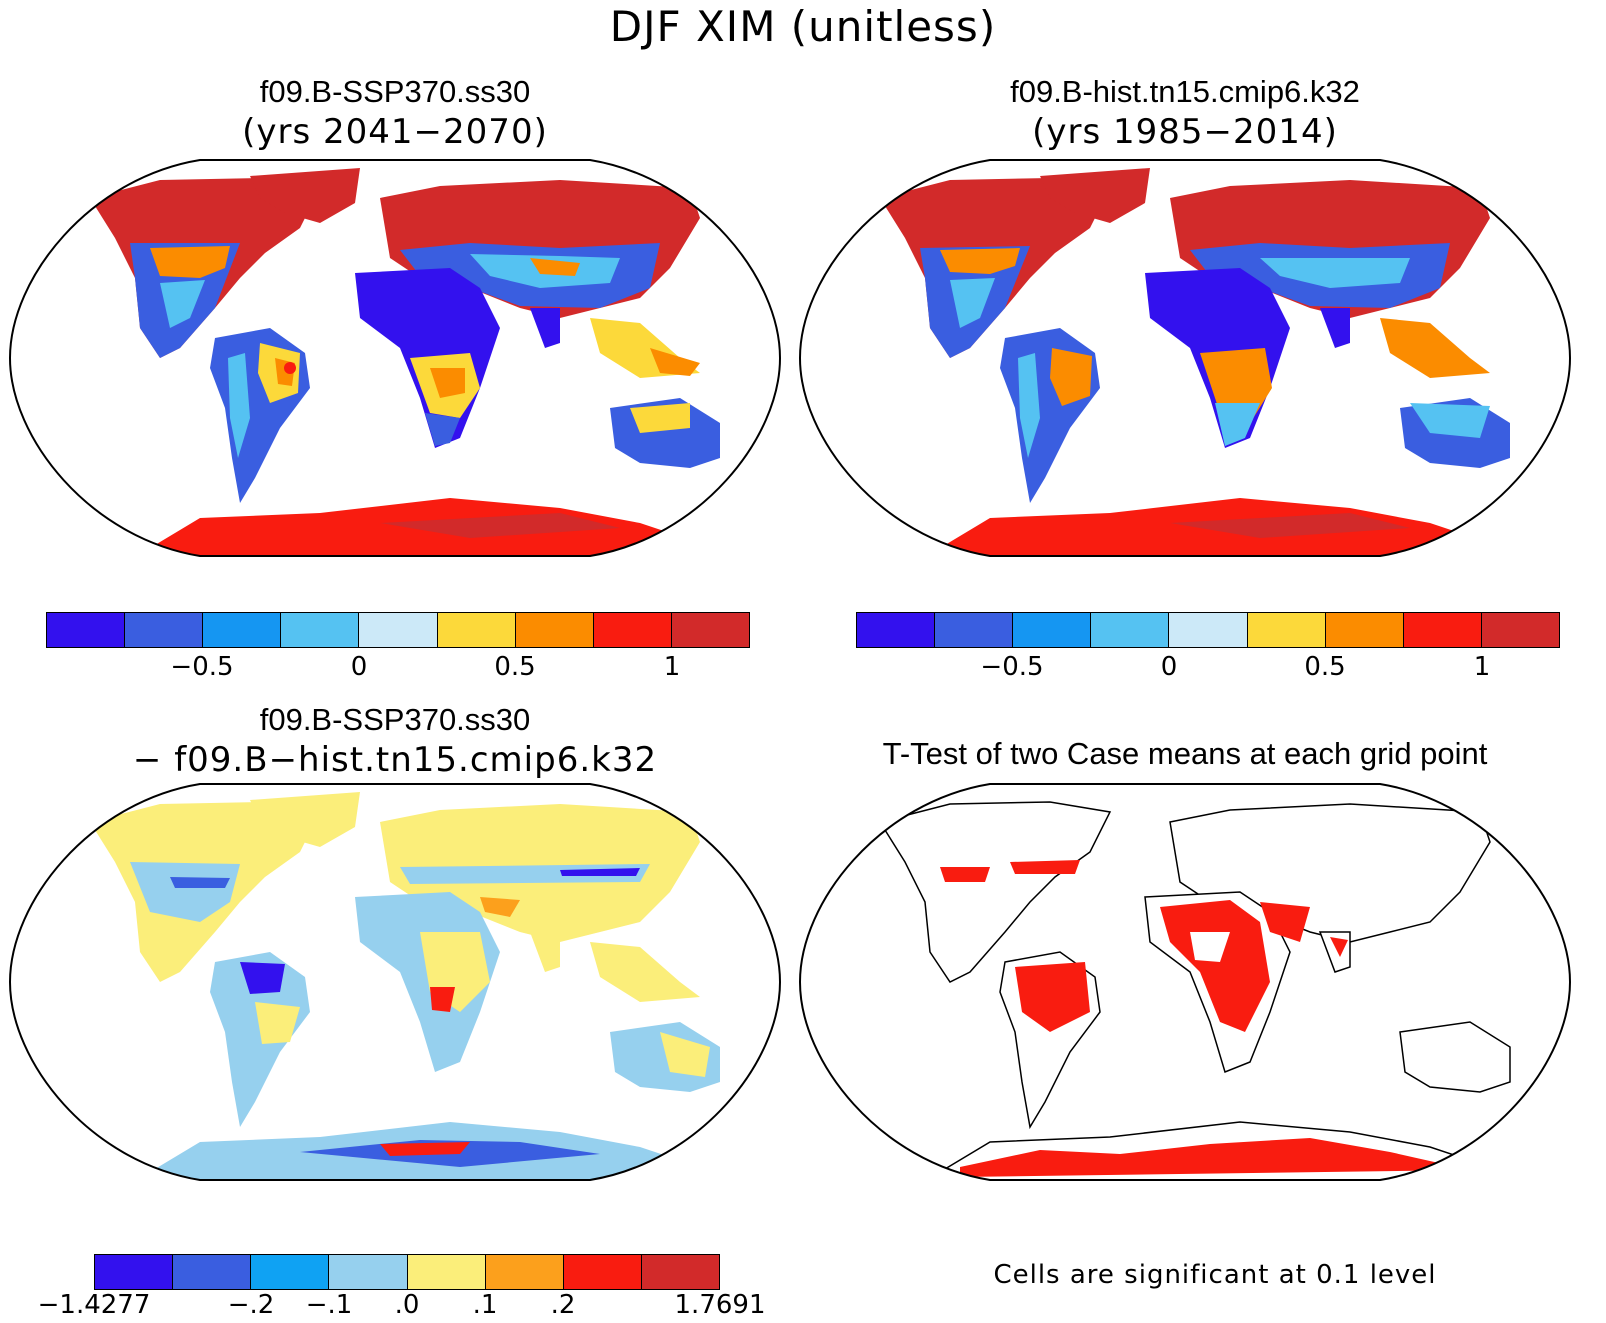  Describe the element at coordinates (395, 358) in the screenshot. I see `map-panel-ssp370` at that location.